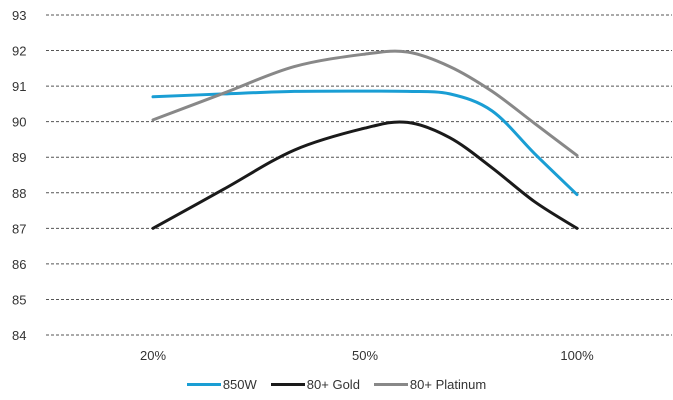 This screenshot has width=673, height=400. What do you see at coordinates (19, 193) in the screenshot?
I see `y-tick-label: 88` at bounding box center [19, 193].